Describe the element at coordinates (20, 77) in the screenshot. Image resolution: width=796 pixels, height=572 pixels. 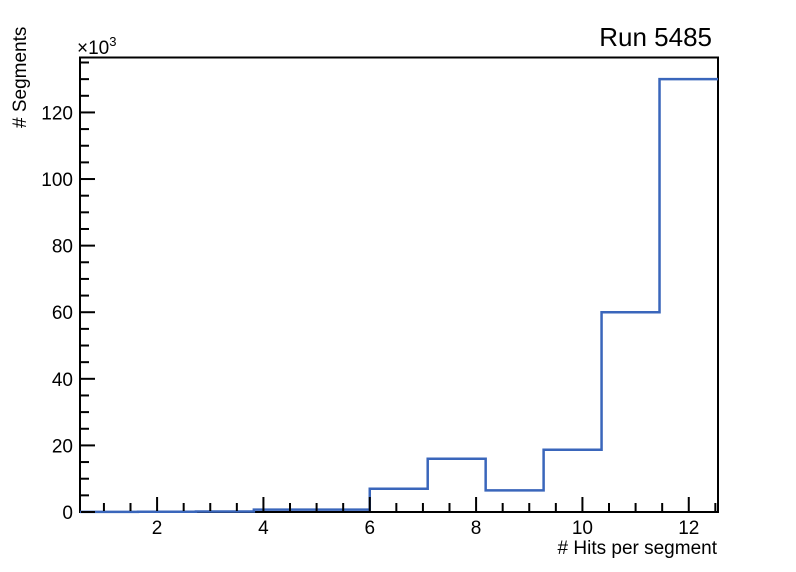
I see `y-axis-title: # Segments` at that location.